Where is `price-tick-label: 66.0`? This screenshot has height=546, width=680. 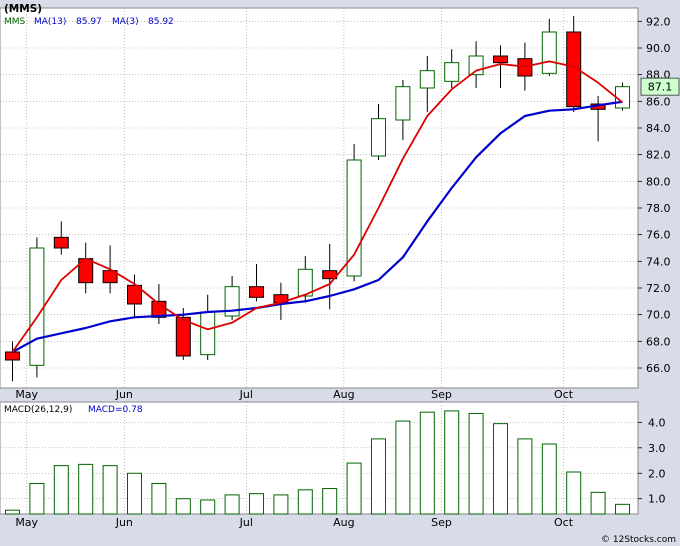
price-tick-label: 66.0 is located at coordinates (658, 368).